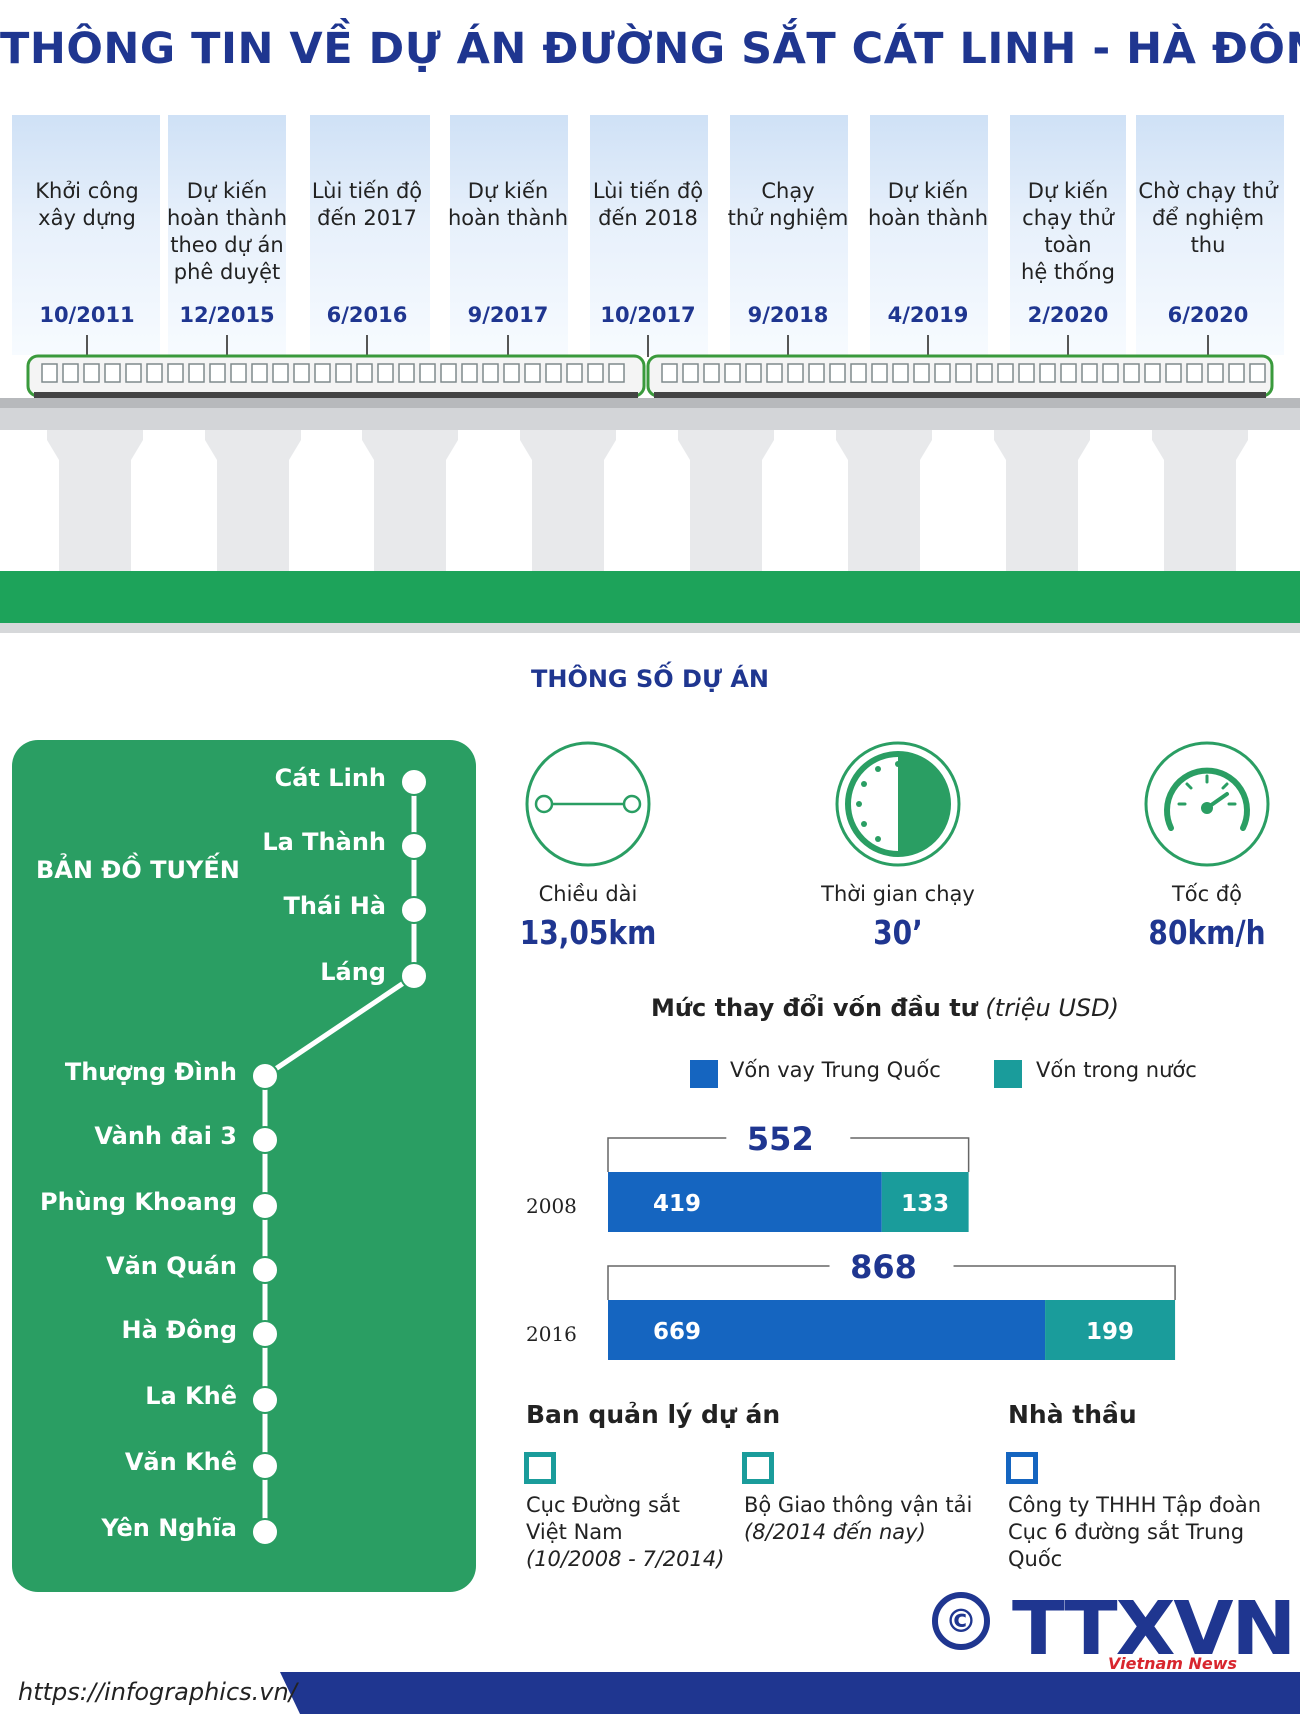  I want to click on timeline-item: Dự kiến chạy thử toàn hệ thống 2/2020, so click(1068, 252).